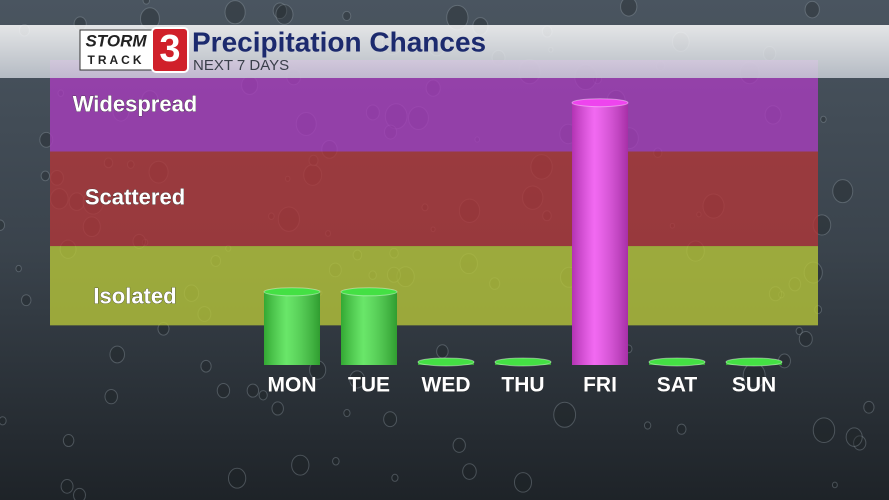  What do you see at coordinates (434, 286) in the screenshot?
I see `range-band` at bounding box center [434, 286].